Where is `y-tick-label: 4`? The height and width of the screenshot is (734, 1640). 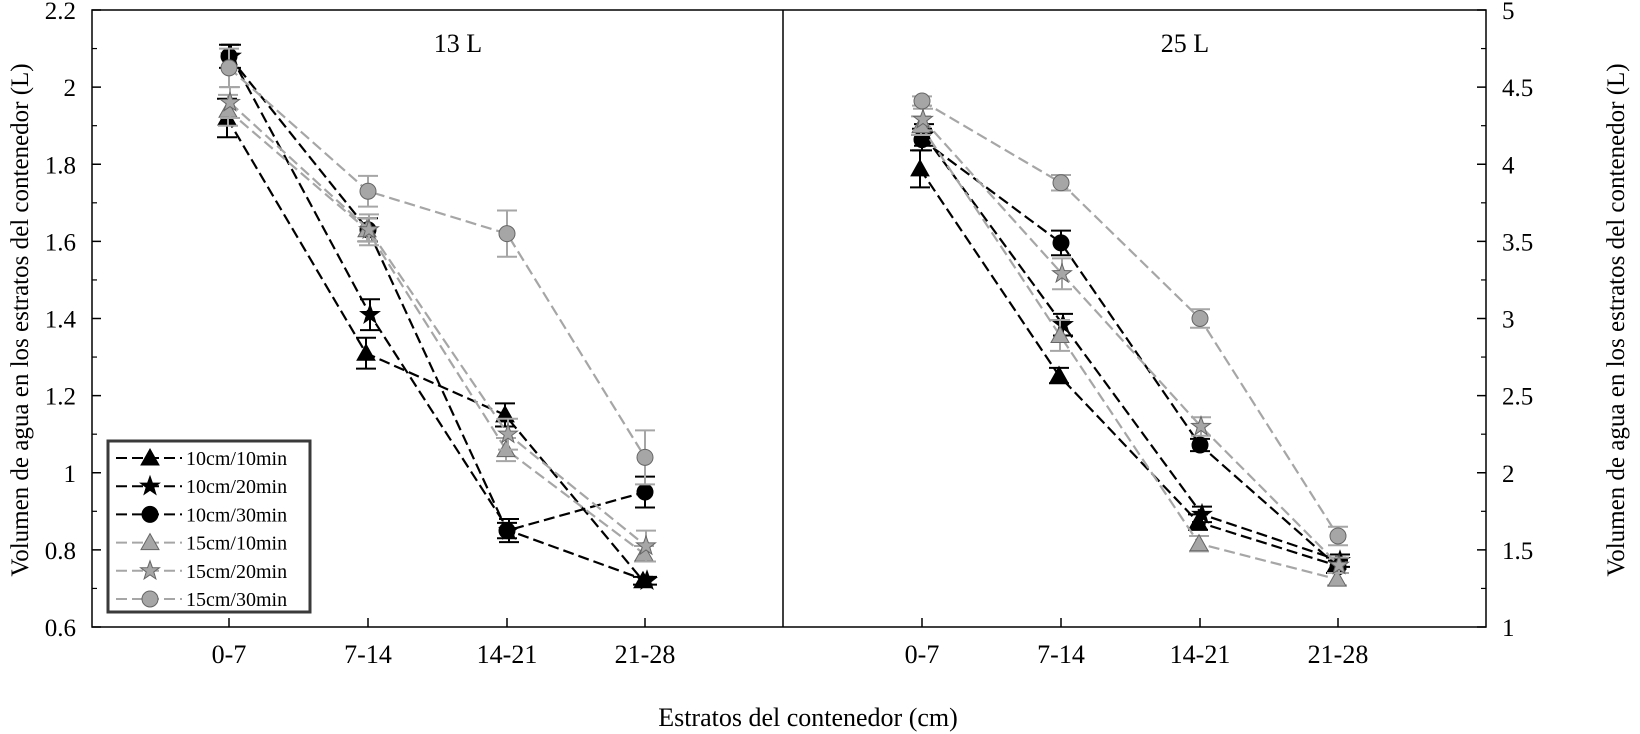 y-tick-label: 4 is located at coordinates (1508, 165).